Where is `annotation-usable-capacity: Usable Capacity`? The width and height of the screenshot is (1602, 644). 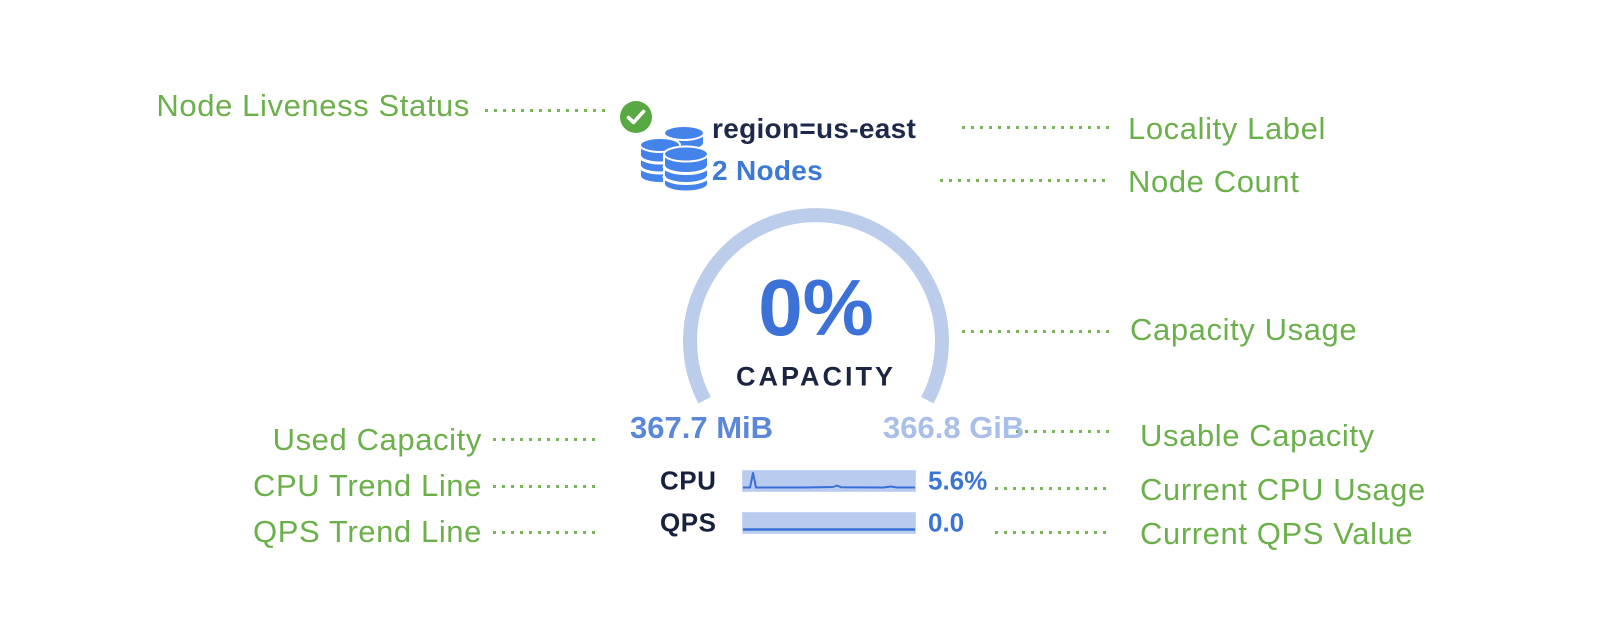 annotation-usable-capacity: Usable Capacity is located at coordinates (1257, 435).